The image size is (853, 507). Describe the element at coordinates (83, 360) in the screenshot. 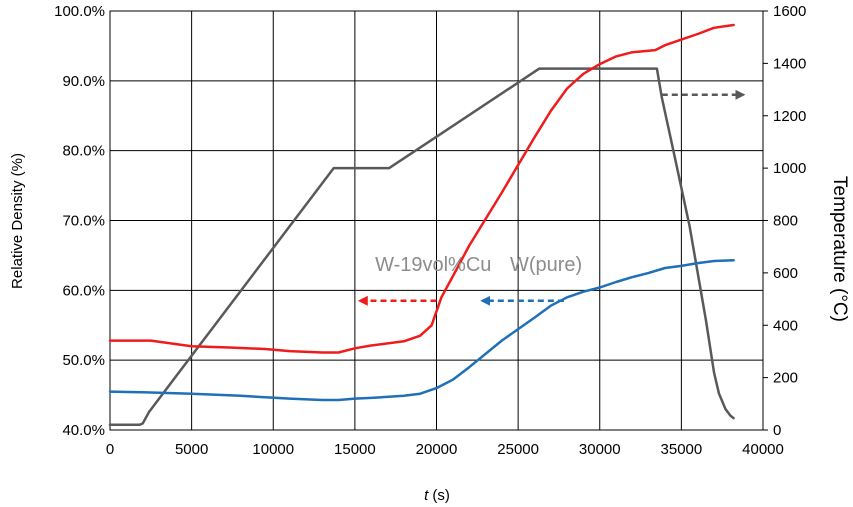

I see `left-tick-label: 50.0%` at that location.